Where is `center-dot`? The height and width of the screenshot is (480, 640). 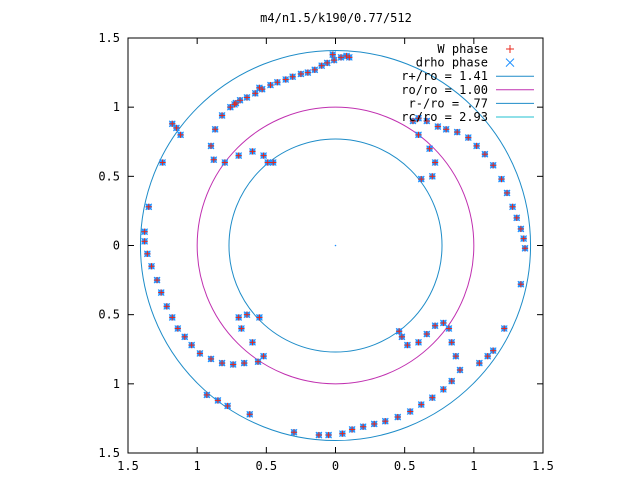 center-dot is located at coordinates (335, 245).